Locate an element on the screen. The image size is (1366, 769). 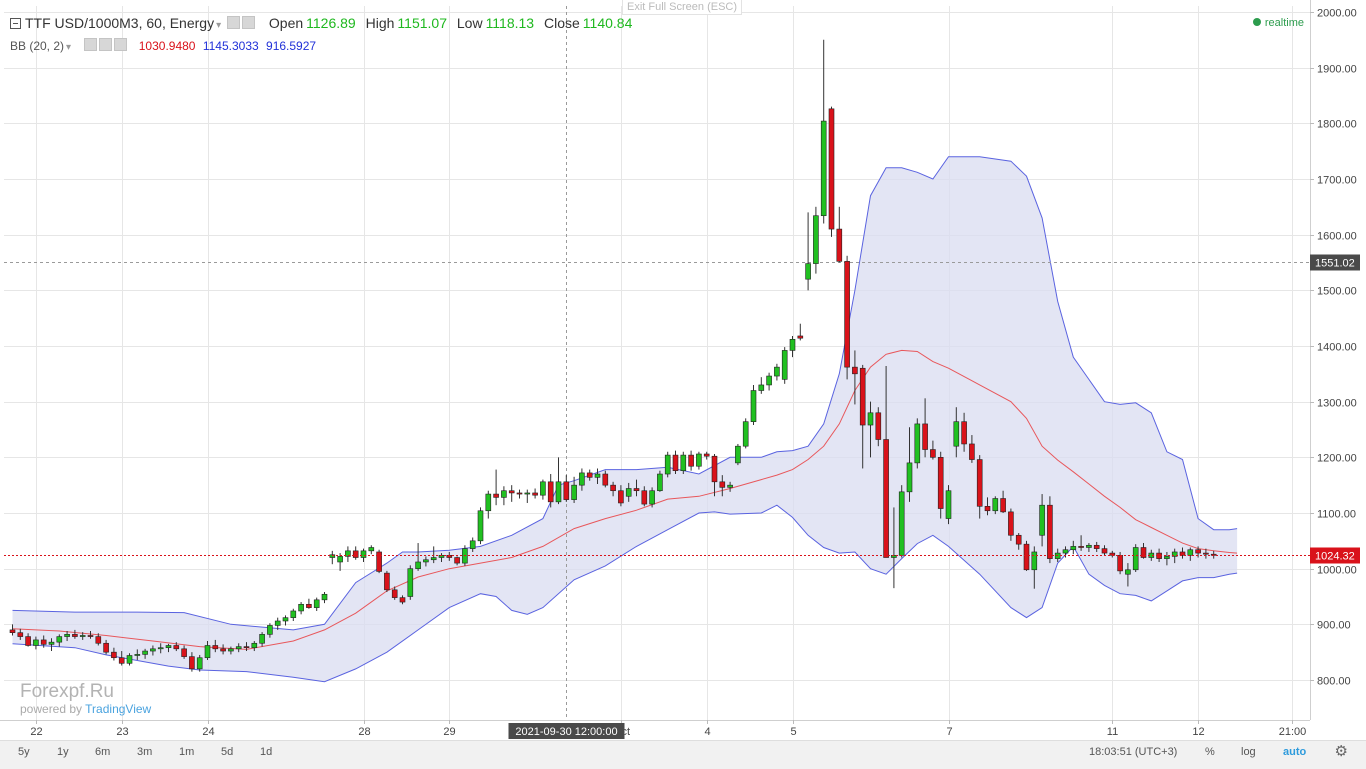
eye-icon is located at coordinates (248, 22).